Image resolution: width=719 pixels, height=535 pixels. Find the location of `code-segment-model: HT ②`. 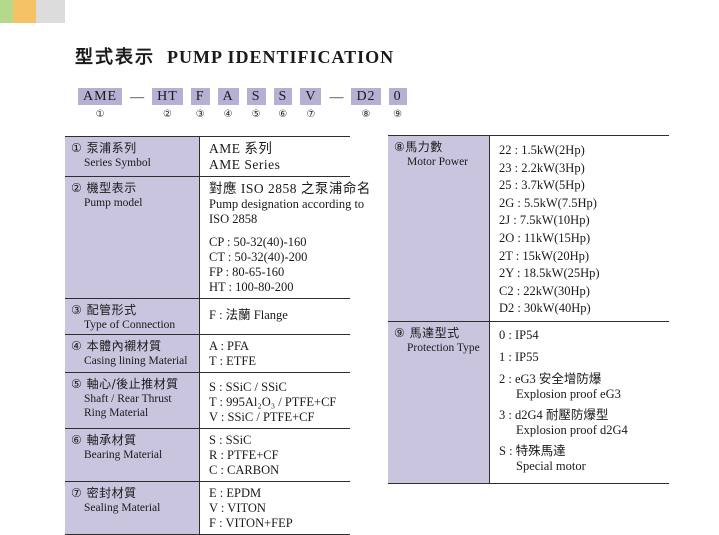

code-segment-model: HT ② is located at coordinates (167, 104).